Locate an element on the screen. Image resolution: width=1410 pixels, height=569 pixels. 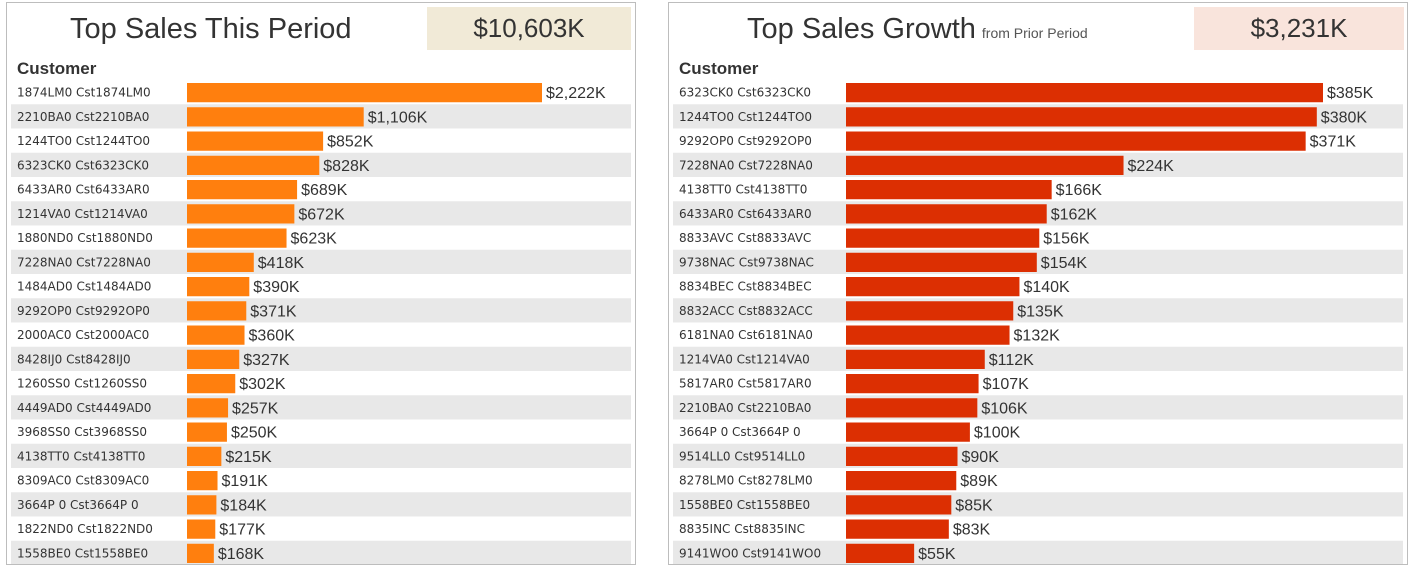
data-label: $852K is located at coordinates (350, 142).